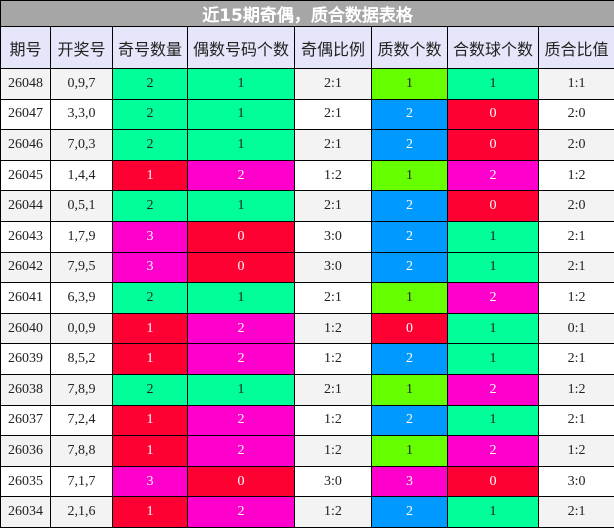 This screenshot has width=614, height=529. I want to click on cell-draw-numbers: 0,0,9, so click(81, 328).